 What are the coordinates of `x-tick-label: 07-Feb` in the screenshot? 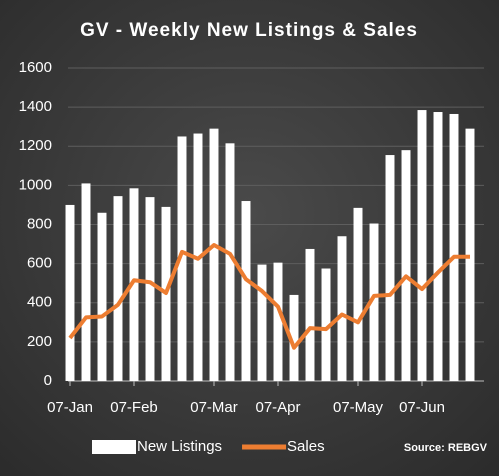 It's located at (134, 407).